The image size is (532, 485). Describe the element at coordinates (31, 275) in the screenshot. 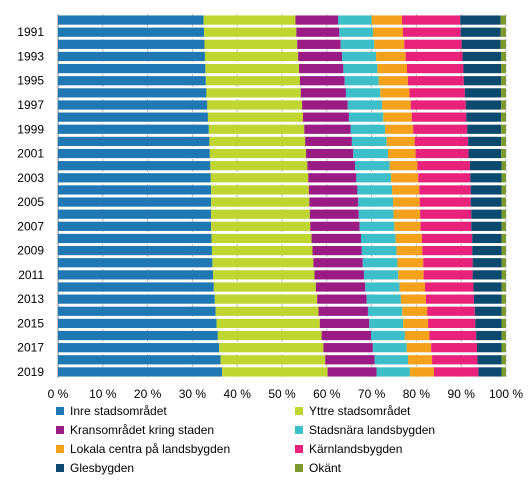

I see `y-tick-label: 2011` at that location.